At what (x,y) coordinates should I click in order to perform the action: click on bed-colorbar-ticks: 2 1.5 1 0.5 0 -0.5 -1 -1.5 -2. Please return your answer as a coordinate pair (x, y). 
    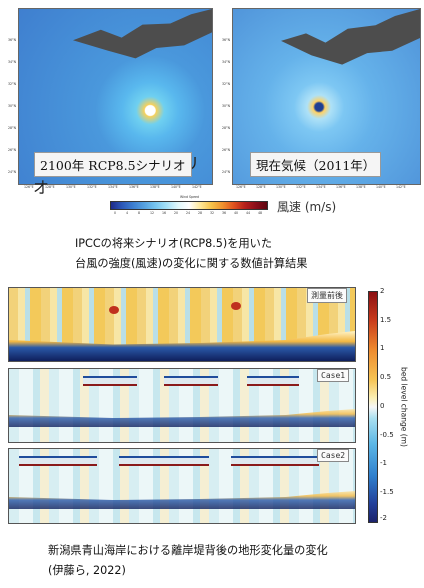
    Looking at the image, I should click on (390, 407).